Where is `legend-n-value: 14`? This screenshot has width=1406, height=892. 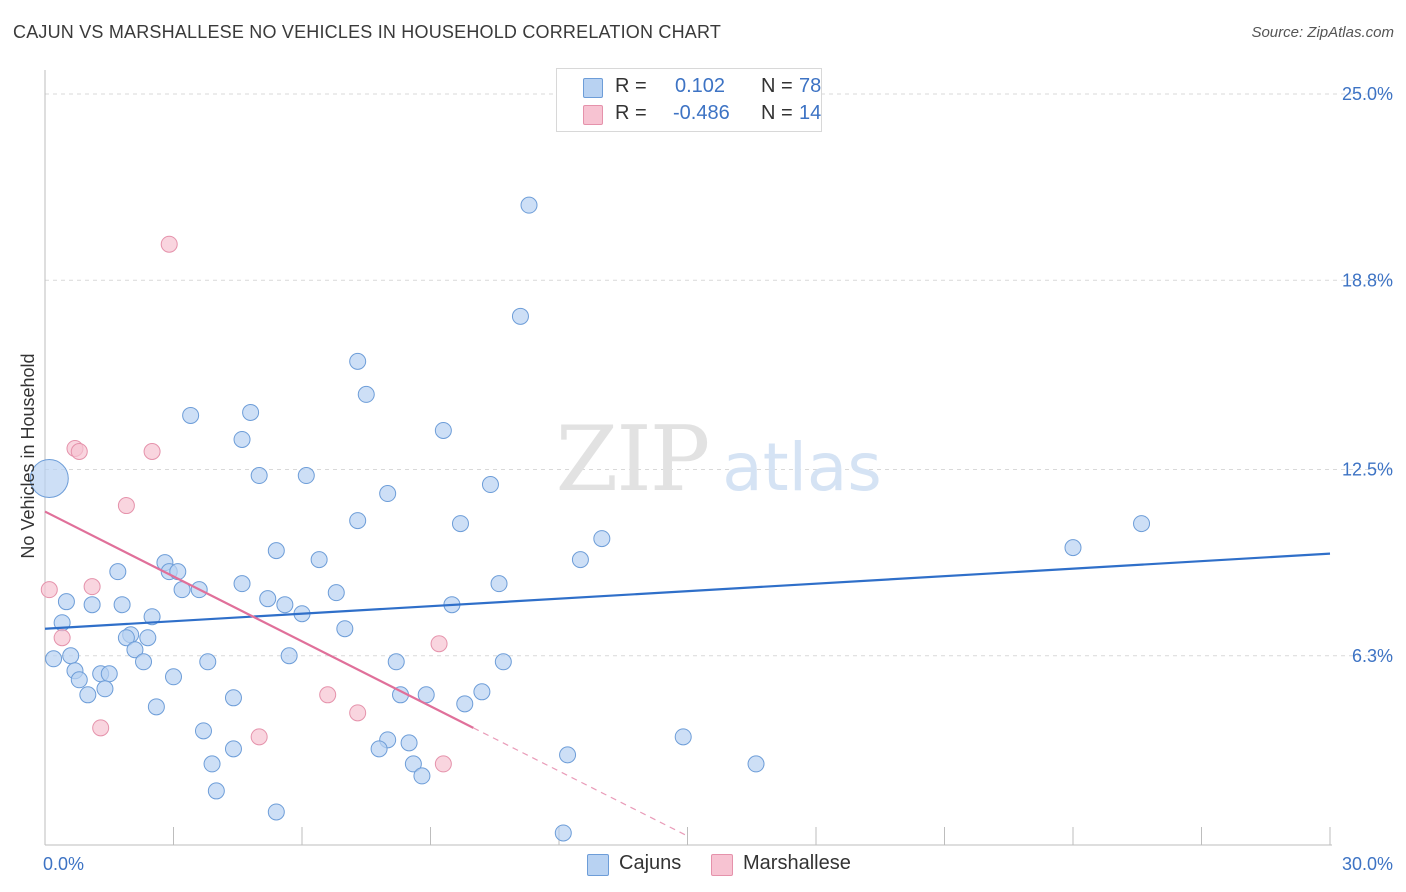 legend-n-value: 14 is located at coordinates (810, 113).